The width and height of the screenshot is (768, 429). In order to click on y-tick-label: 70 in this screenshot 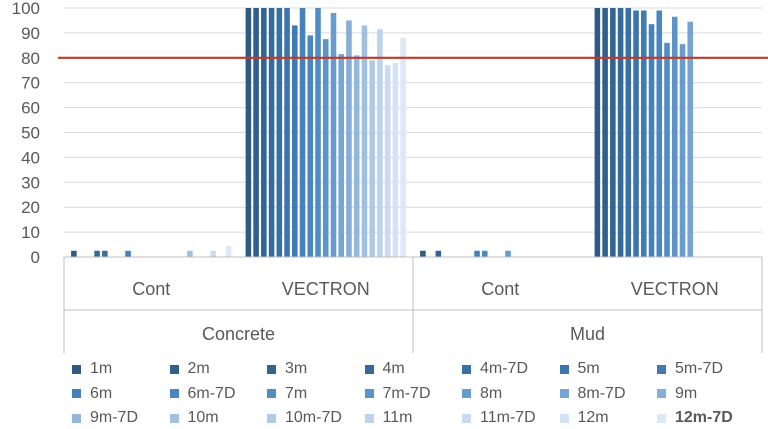, I will do `click(30, 83)`.